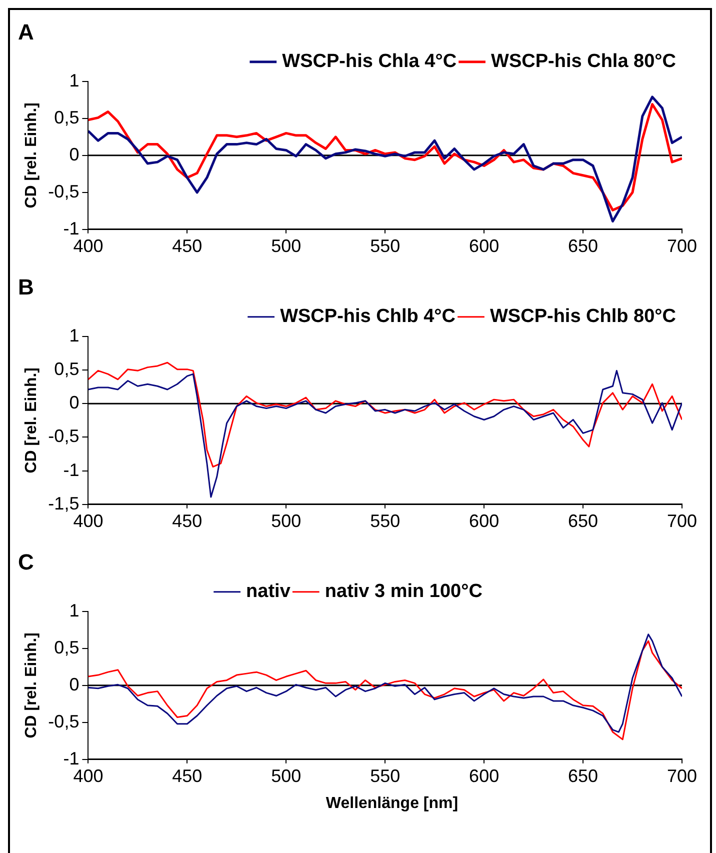  I want to click on legend-label: nativ, so click(268, 591).